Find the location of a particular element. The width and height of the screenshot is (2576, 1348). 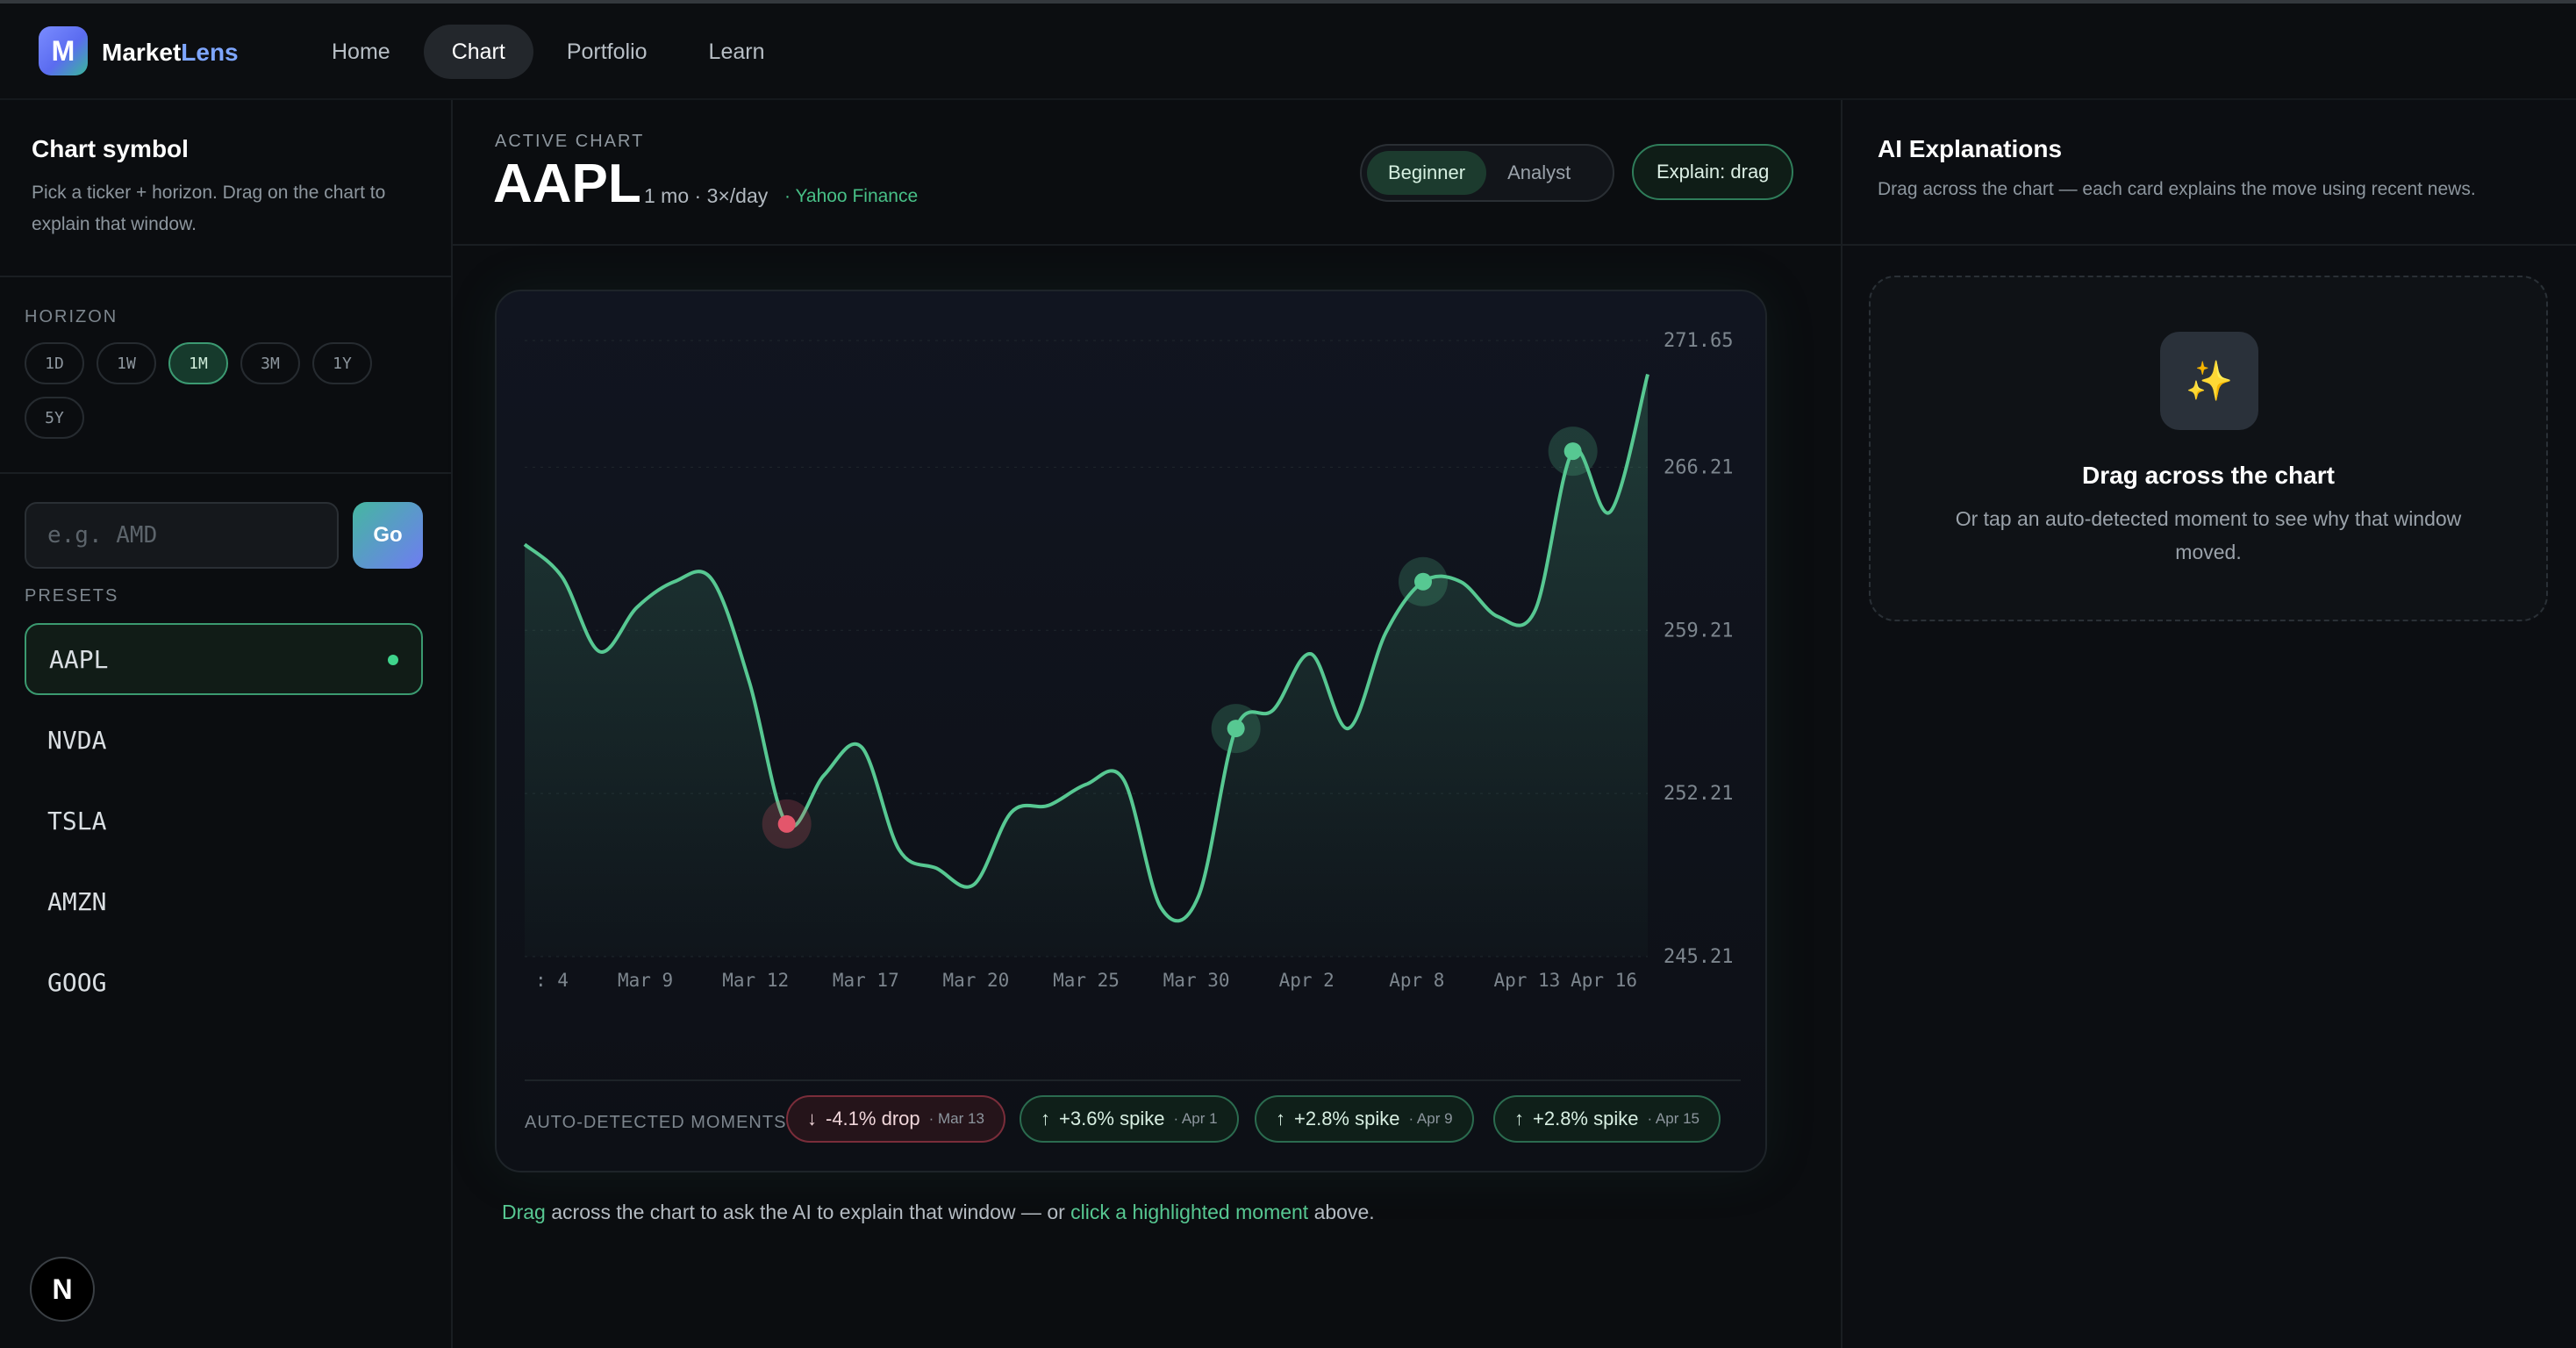

x-tick-label: Apr 13 is located at coordinates (1526, 980).